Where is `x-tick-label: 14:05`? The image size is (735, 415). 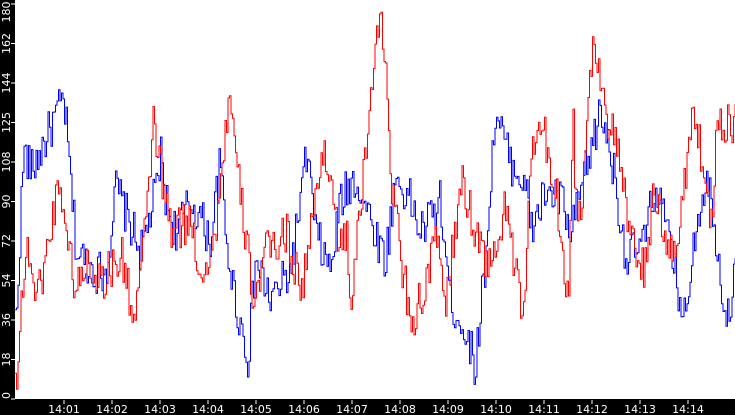 x-tick-label: 14:05 is located at coordinates (256, 409).